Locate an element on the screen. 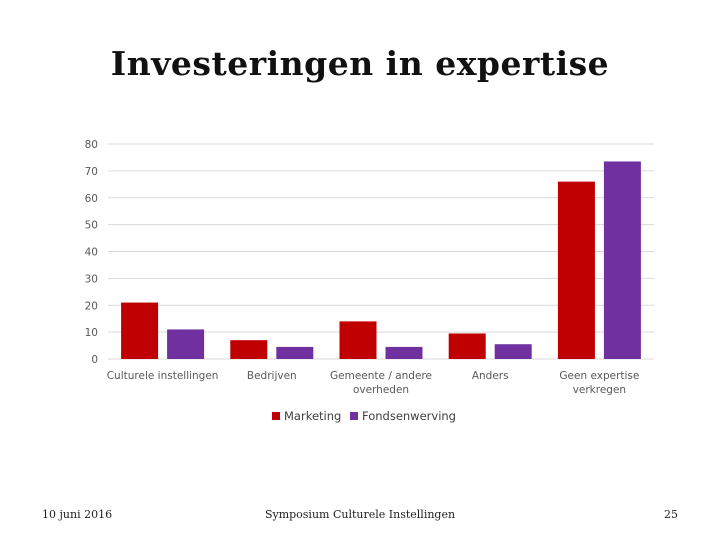  x-tick-label: Geen expertise is located at coordinates (599, 376).